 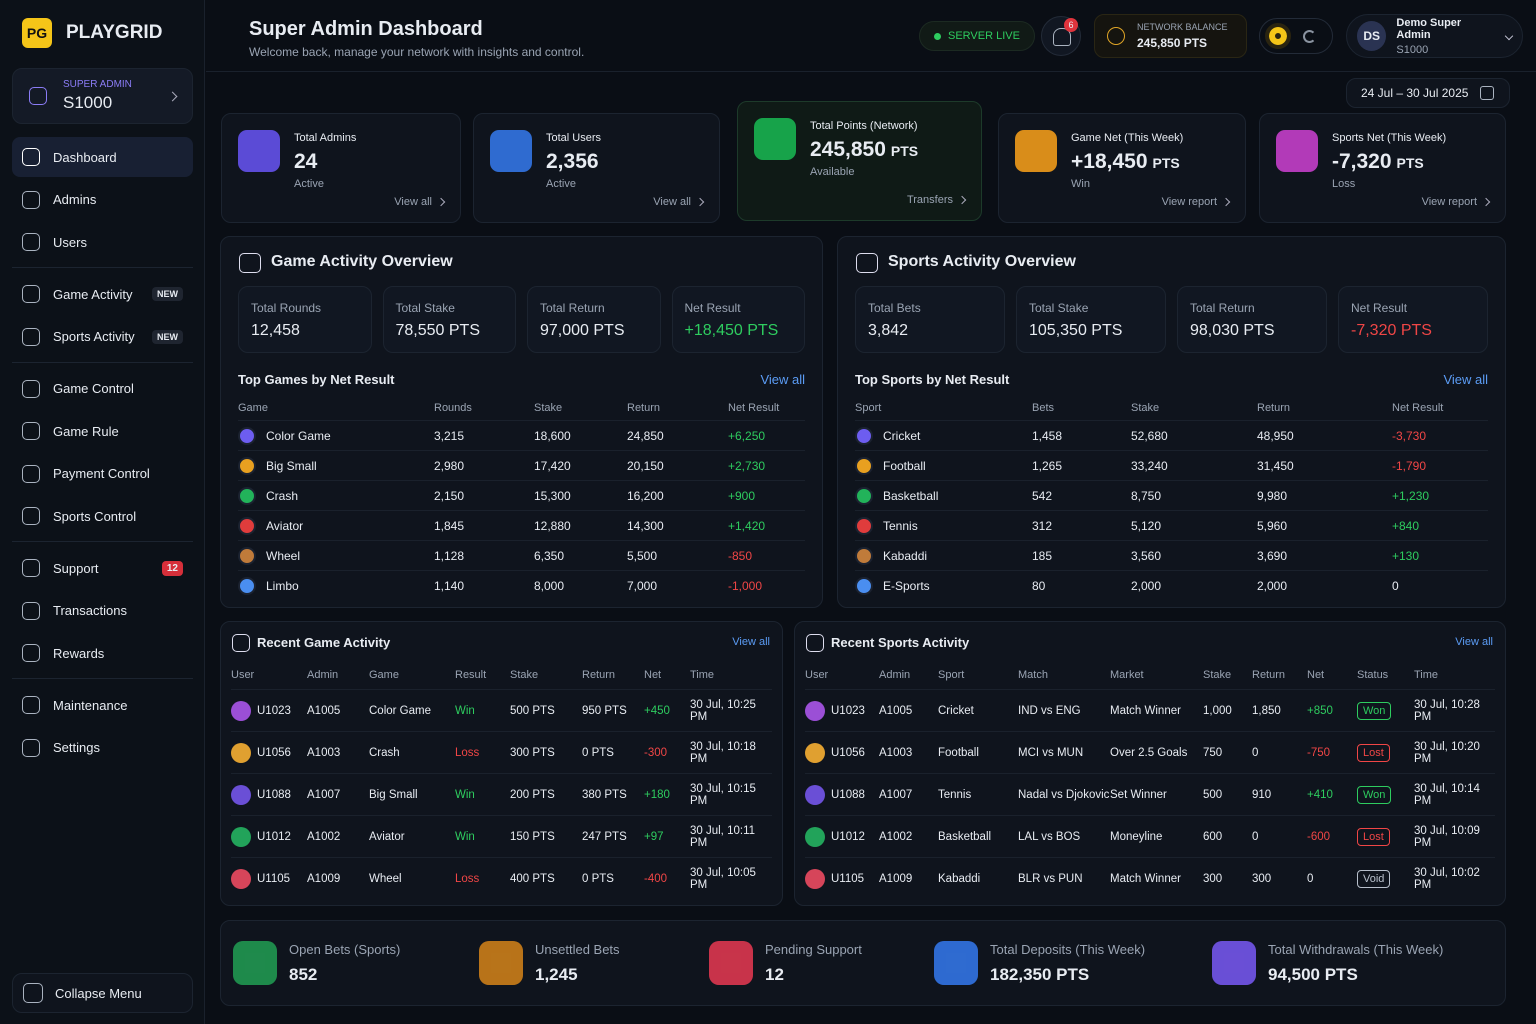 I want to click on stat-label: Net Result, so click(x=1379, y=308).